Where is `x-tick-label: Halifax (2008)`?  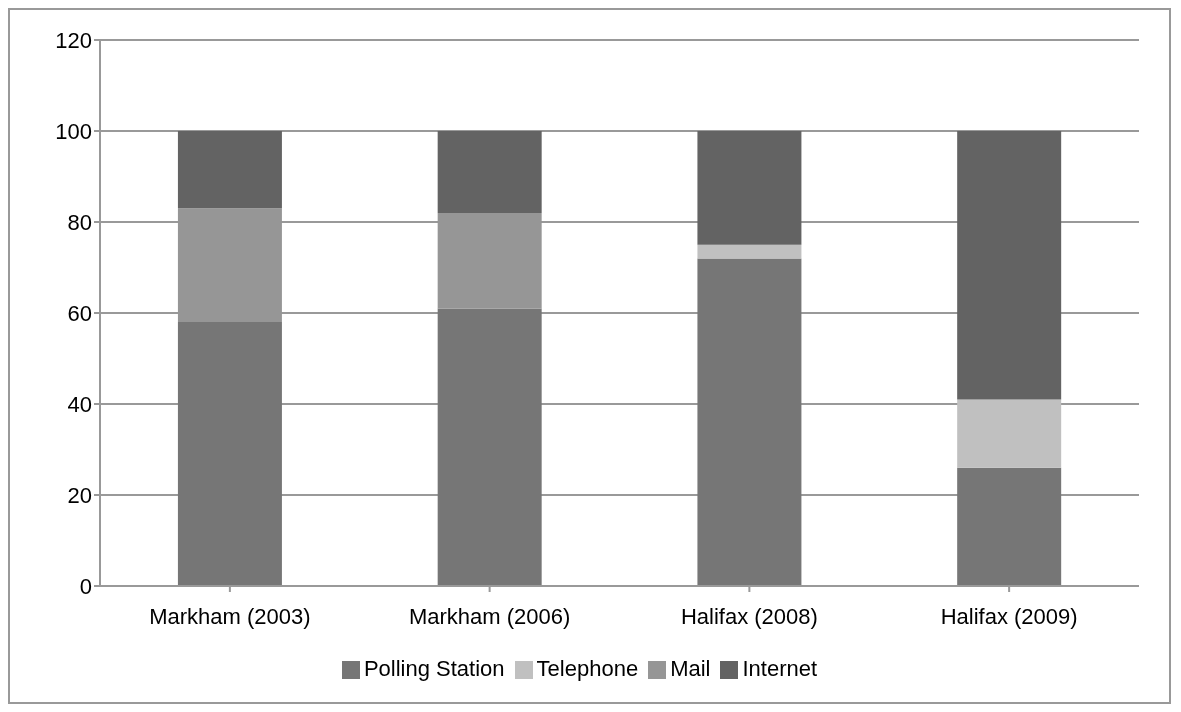 x-tick-label: Halifax (2008) is located at coordinates (749, 616).